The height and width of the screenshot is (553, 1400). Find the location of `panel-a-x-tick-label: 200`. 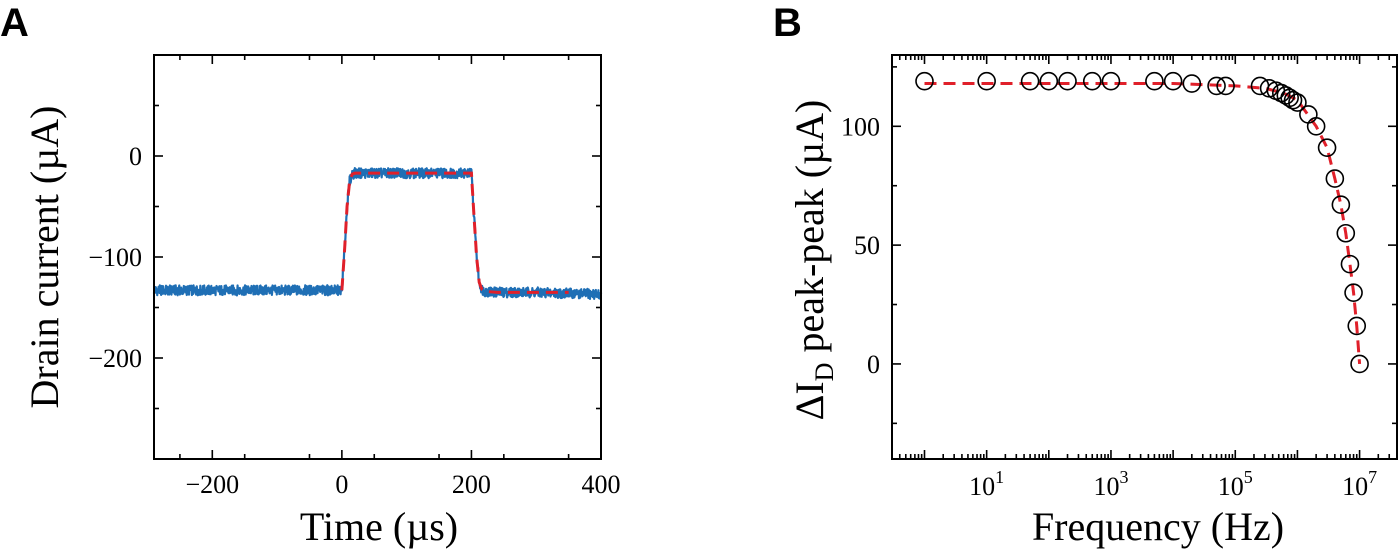

panel-a-x-tick-label: 200 is located at coordinates (471, 484).